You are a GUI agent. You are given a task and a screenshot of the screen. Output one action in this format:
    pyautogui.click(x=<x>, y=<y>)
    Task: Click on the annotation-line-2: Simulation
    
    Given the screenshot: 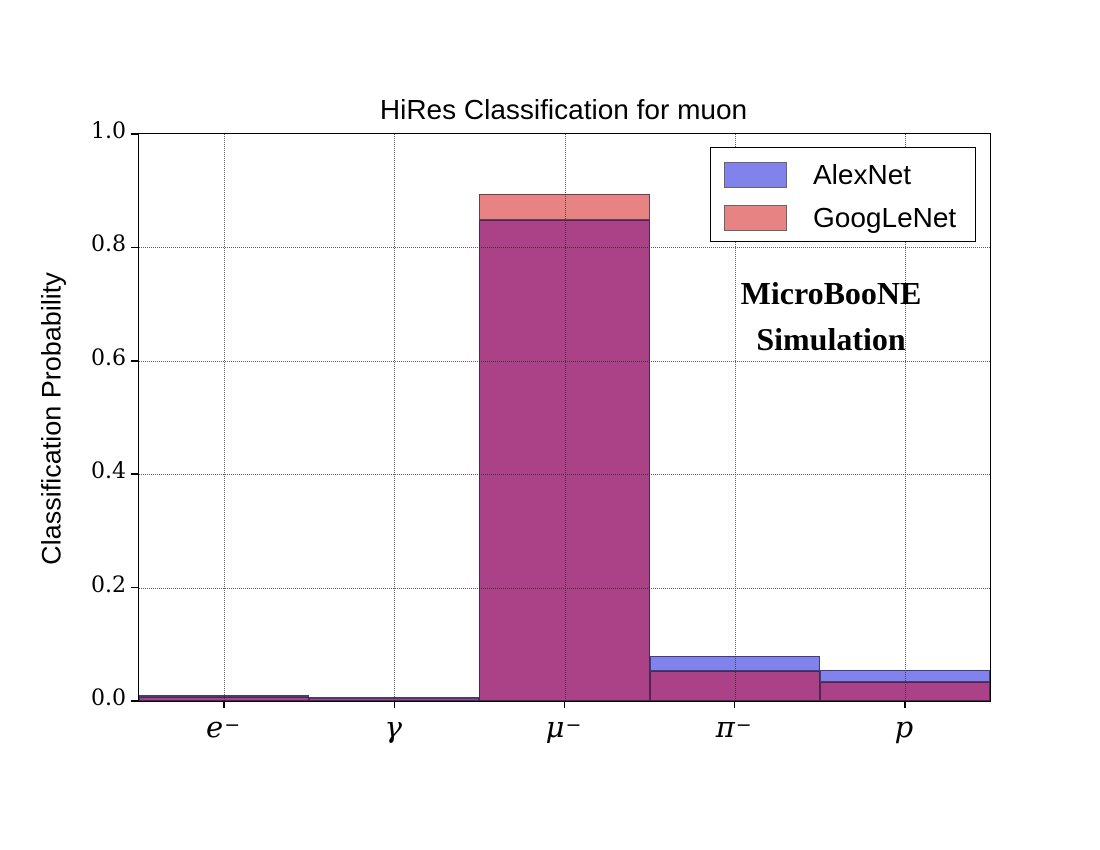 What is the action you would take?
    pyautogui.click(x=831, y=339)
    